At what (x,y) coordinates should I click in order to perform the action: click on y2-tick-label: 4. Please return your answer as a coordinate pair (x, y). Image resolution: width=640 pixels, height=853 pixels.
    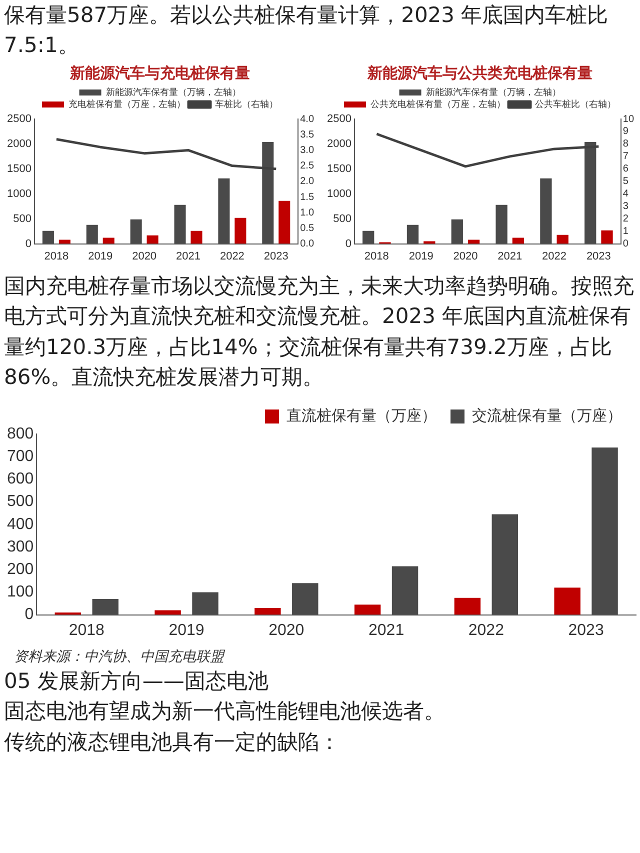
    Looking at the image, I should click on (625, 194).